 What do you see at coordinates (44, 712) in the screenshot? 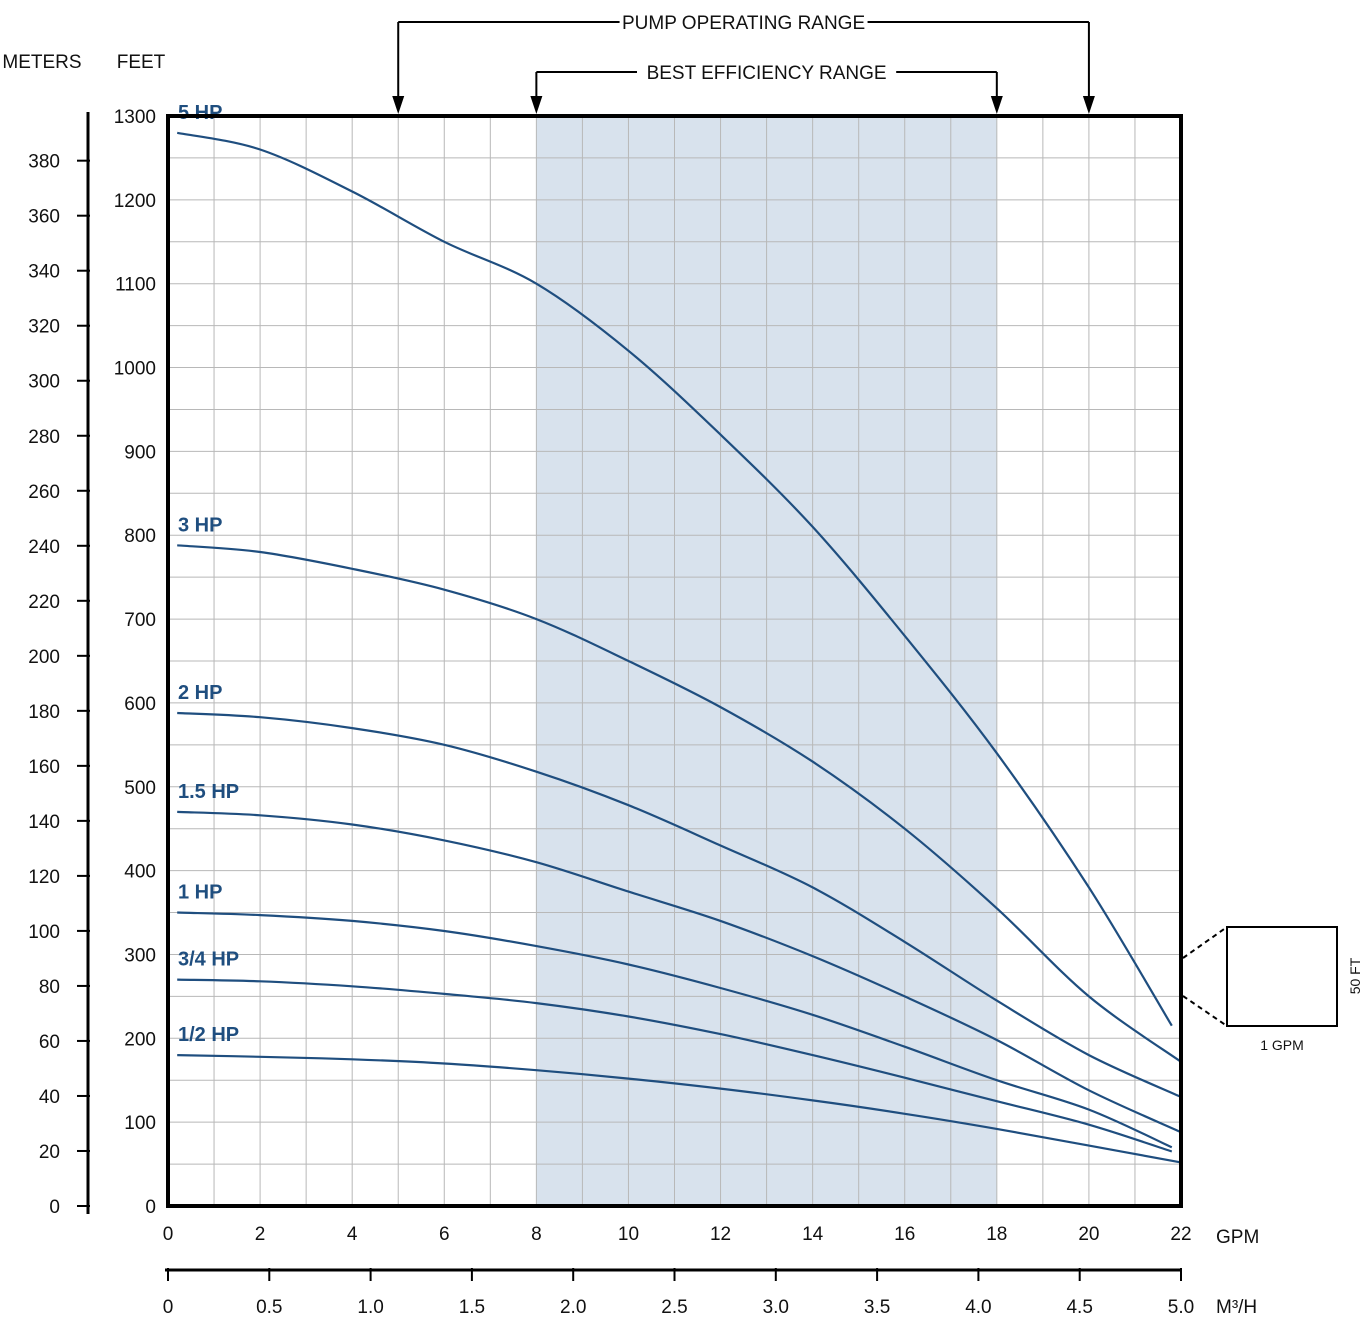
I see `y2-tick-label: 180` at bounding box center [44, 712].